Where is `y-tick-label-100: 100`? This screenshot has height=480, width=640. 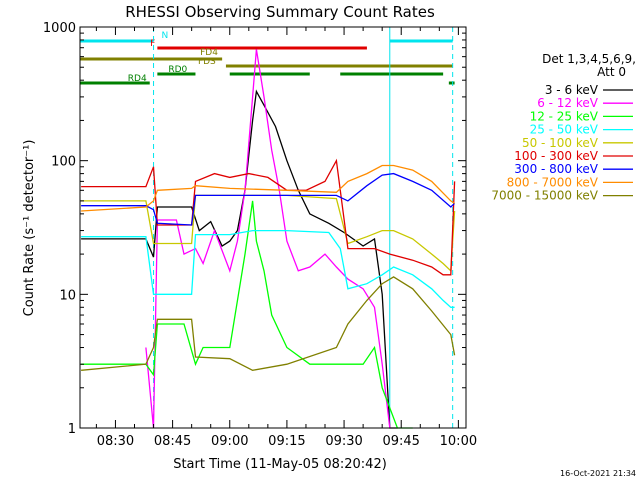 y-tick-label-100: 100 is located at coordinates (63, 162).